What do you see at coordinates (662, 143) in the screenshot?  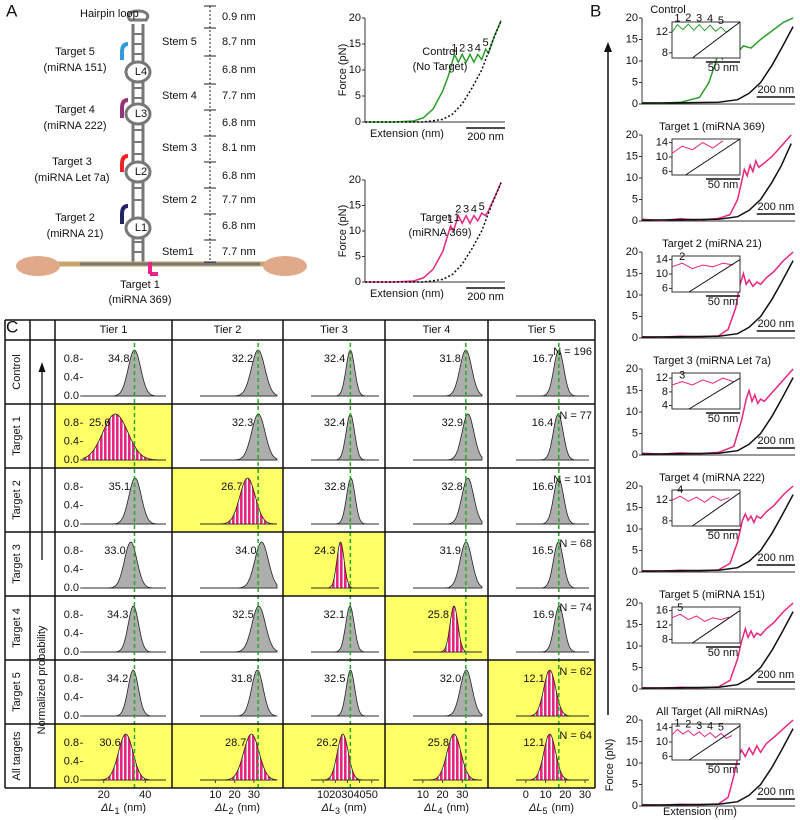 I see `y-tick-label: 14` at bounding box center [662, 143].